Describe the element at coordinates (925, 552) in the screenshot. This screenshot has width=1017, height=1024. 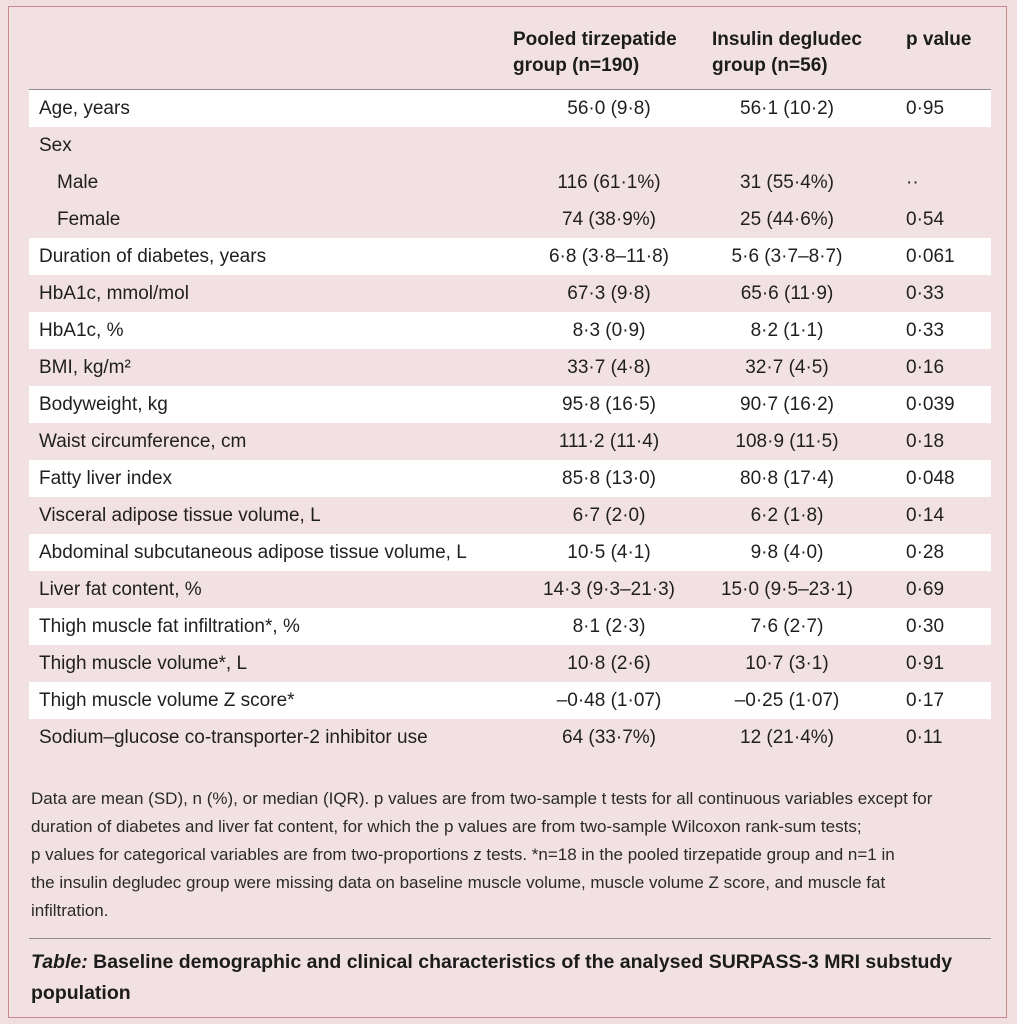
I see `p-value: 0·28` at that location.